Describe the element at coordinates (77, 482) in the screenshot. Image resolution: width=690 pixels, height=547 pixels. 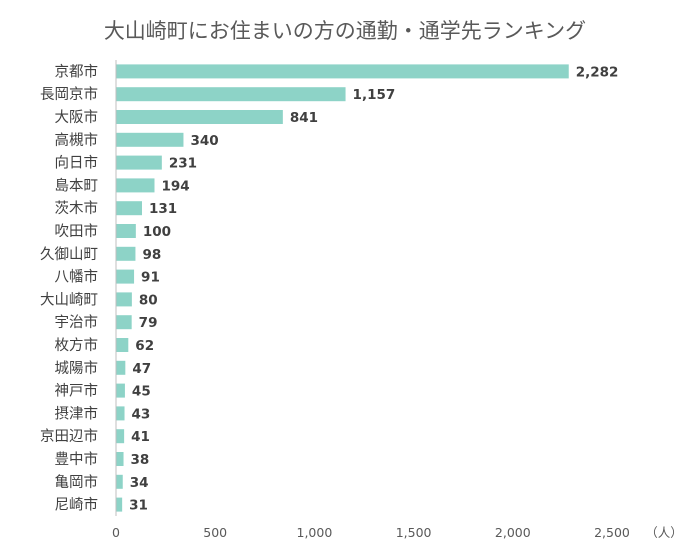
I see `category-label: 亀岡市` at that location.